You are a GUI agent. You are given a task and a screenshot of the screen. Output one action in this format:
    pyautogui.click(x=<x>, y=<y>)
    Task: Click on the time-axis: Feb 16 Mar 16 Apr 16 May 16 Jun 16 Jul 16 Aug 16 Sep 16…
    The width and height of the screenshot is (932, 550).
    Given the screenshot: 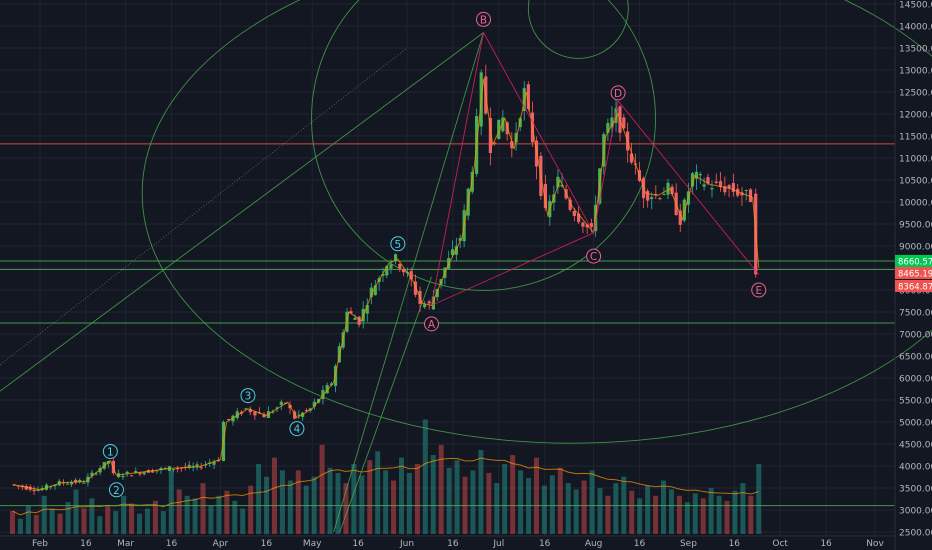 What is the action you would take?
    pyautogui.click(x=447, y=542)
    